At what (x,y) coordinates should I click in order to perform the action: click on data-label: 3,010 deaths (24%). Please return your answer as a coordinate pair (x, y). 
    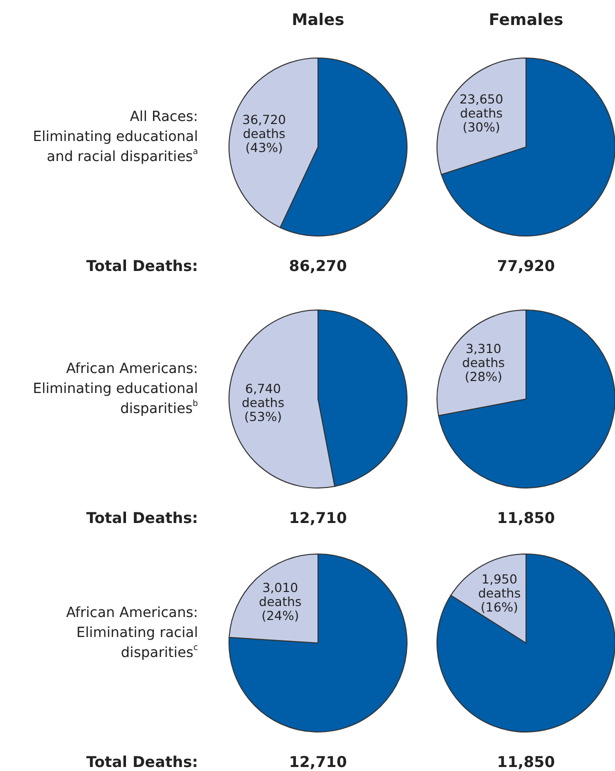
    Looking at the image, I should click on (280, 602).